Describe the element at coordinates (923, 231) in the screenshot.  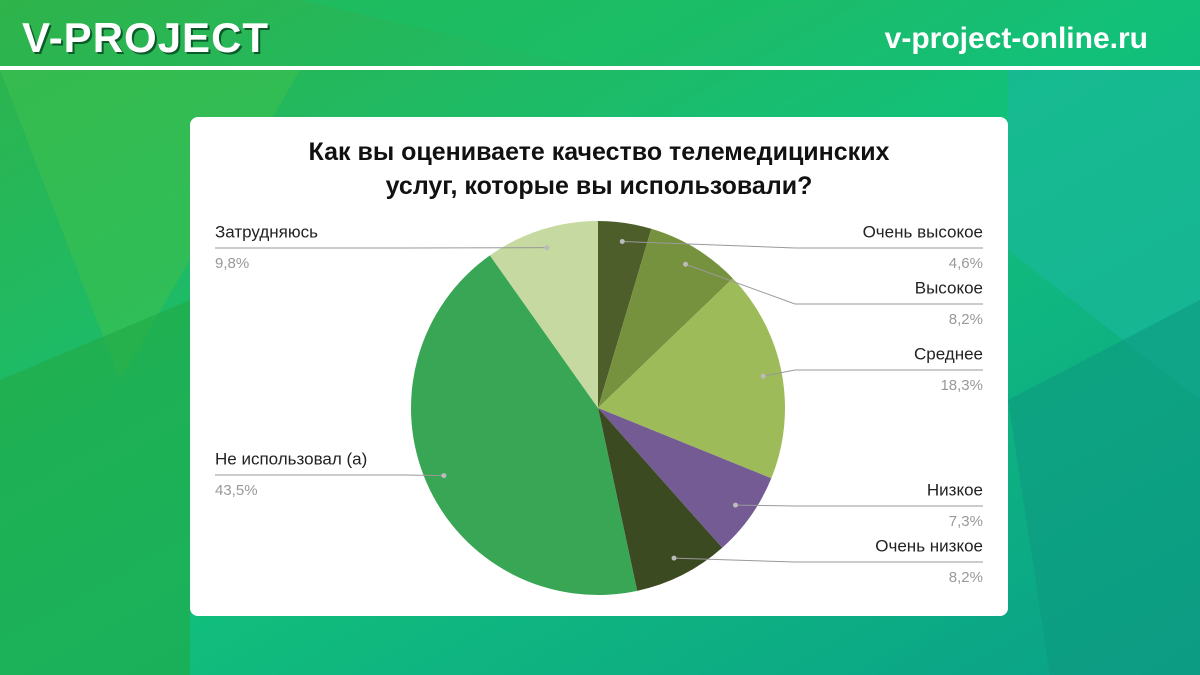
I see `slice-label: Очень высокое` at that location.